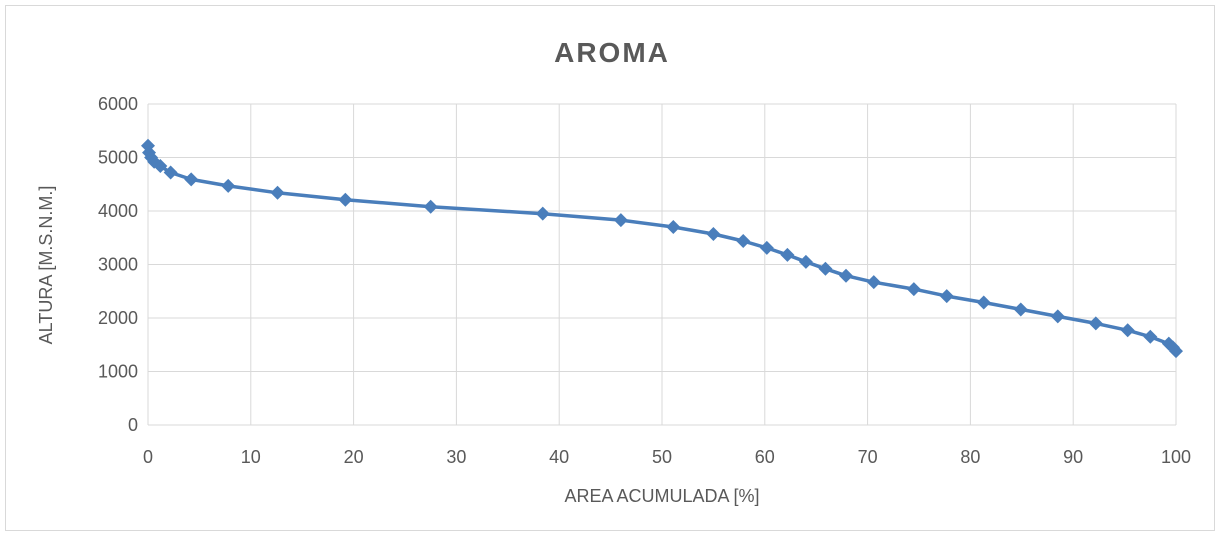  Describe the element at coordinates (970, 457) in the screenshot. I see `x-tick-label: 80` at that location.